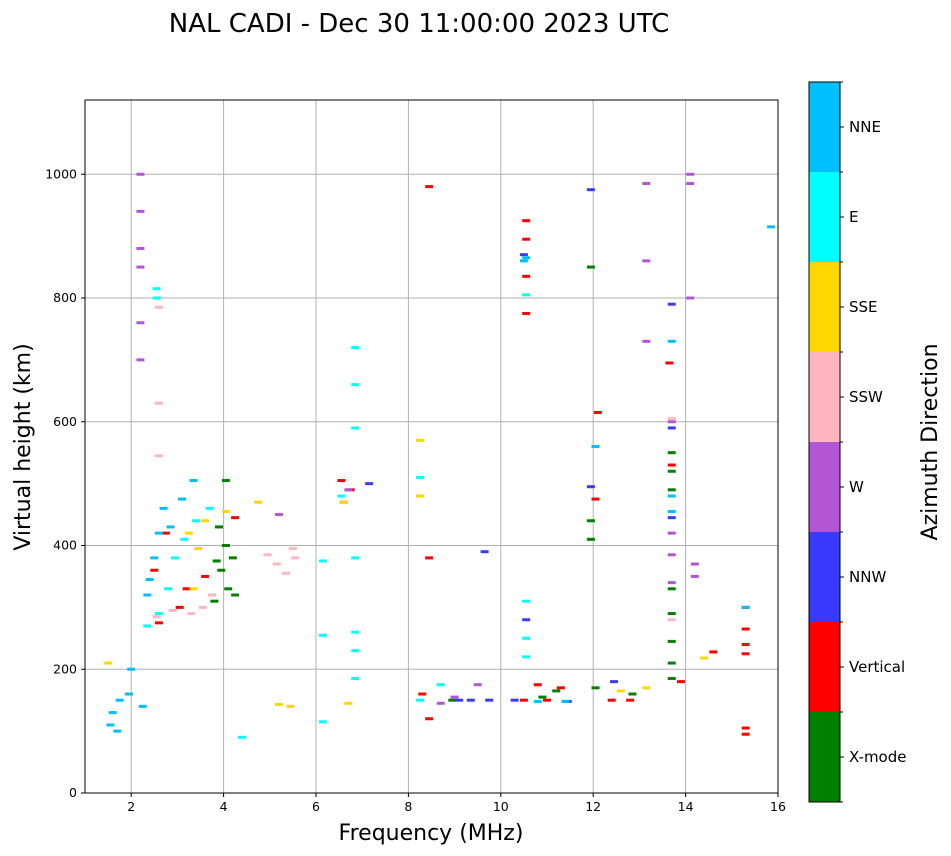 Image resolution: width=951 pixels, height=856 pixels. I want to click on y-tick-label: 600, so click(65, 421).